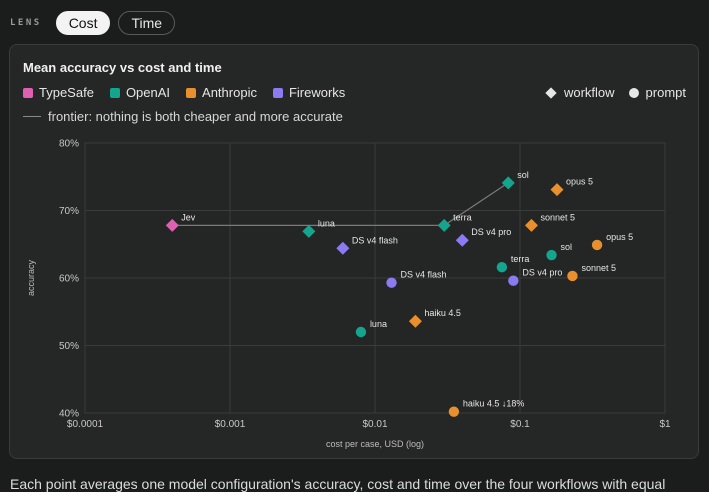 Image resolution: width=709 pixels, height=492 pixels. Describe the element at coordinates (665, 424) in the screenshot. I see `x-tick-label: $1` at that location.